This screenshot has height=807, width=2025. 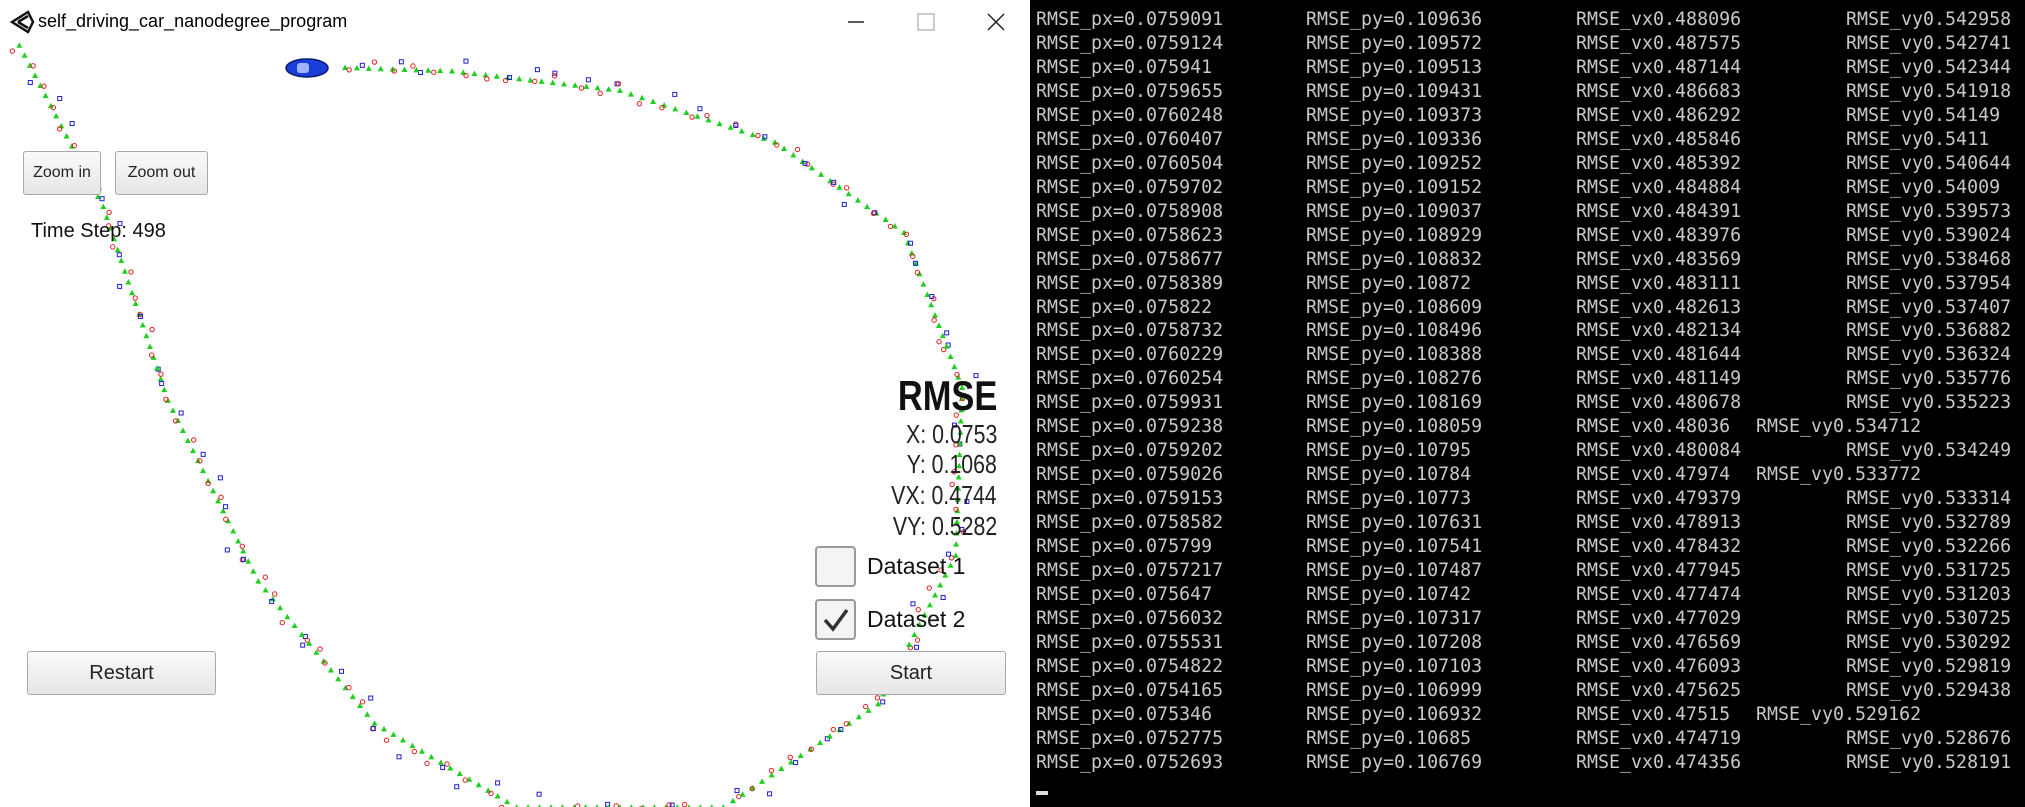 I want to click on maximize, so click(x=926, y=22).